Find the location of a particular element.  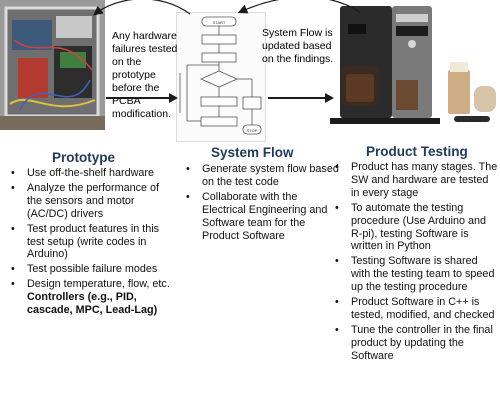

product-photo is located at coordinates (415, 67).